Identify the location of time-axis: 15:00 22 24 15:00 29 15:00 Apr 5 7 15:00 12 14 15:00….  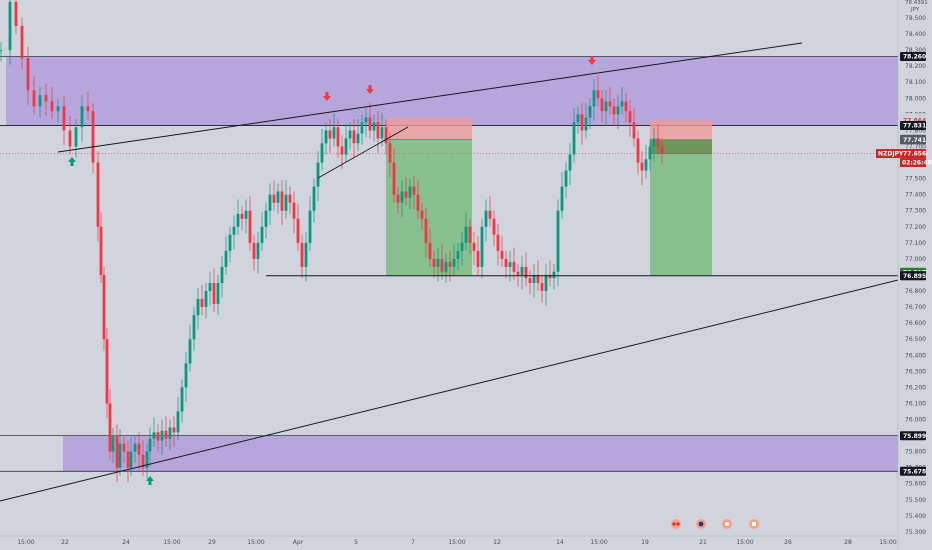
(456, 542).